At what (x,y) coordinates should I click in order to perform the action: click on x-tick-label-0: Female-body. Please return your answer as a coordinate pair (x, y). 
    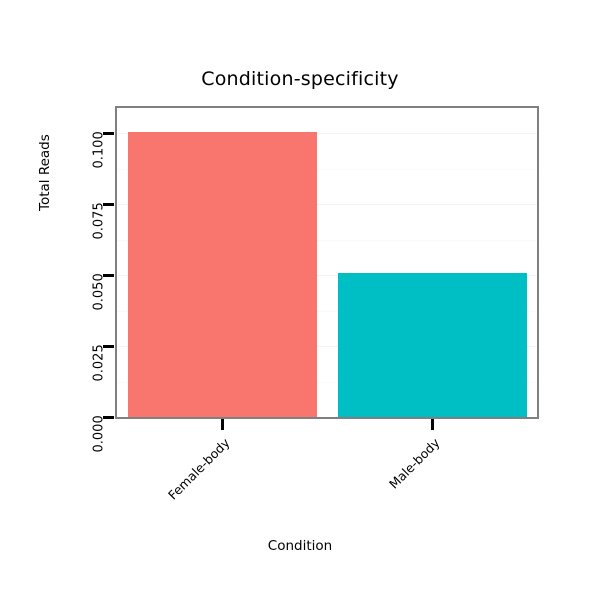
    Looking at the image, I should click on (198, 469).